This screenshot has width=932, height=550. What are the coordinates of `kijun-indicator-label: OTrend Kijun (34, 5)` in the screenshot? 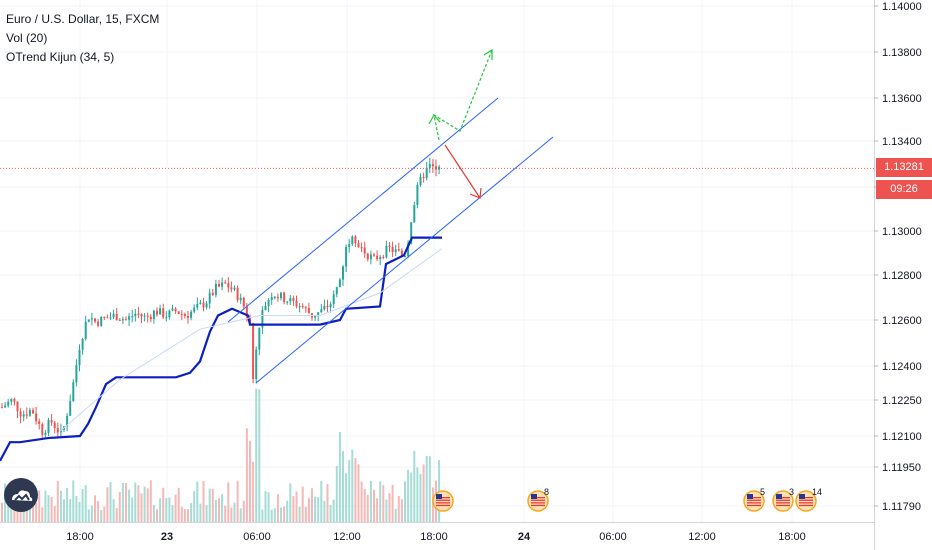 It's located at (60, 57).